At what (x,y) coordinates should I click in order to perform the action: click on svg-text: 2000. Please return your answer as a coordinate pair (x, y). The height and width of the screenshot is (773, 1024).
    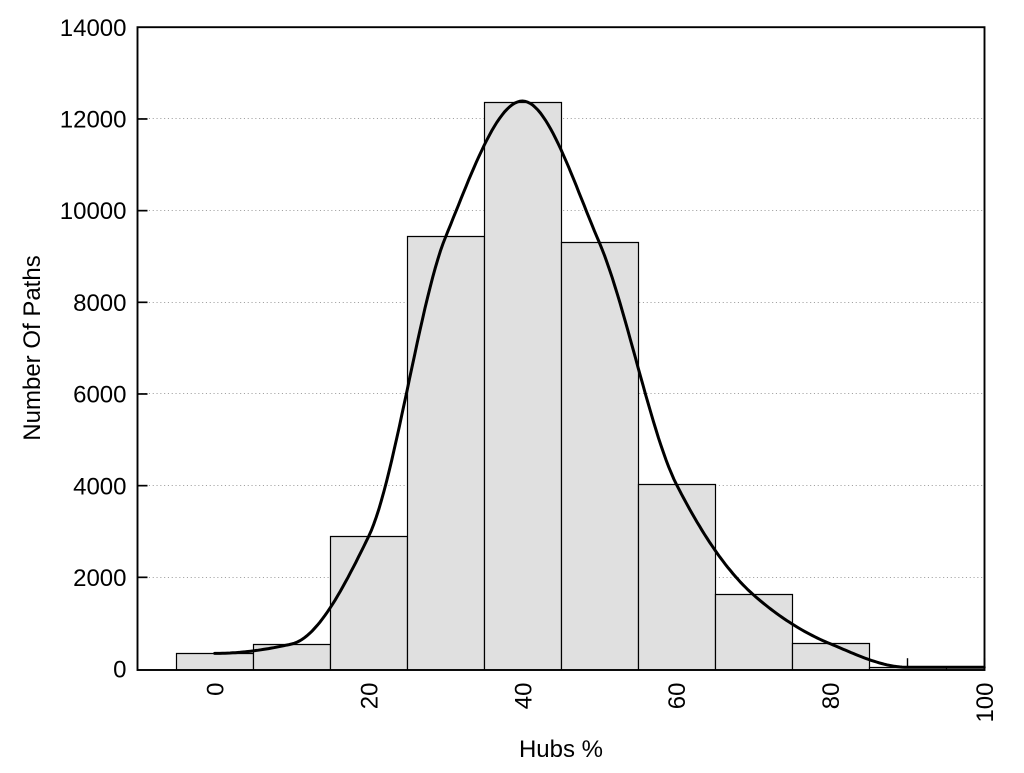
    Looking at the image, I should click on (99, 578).